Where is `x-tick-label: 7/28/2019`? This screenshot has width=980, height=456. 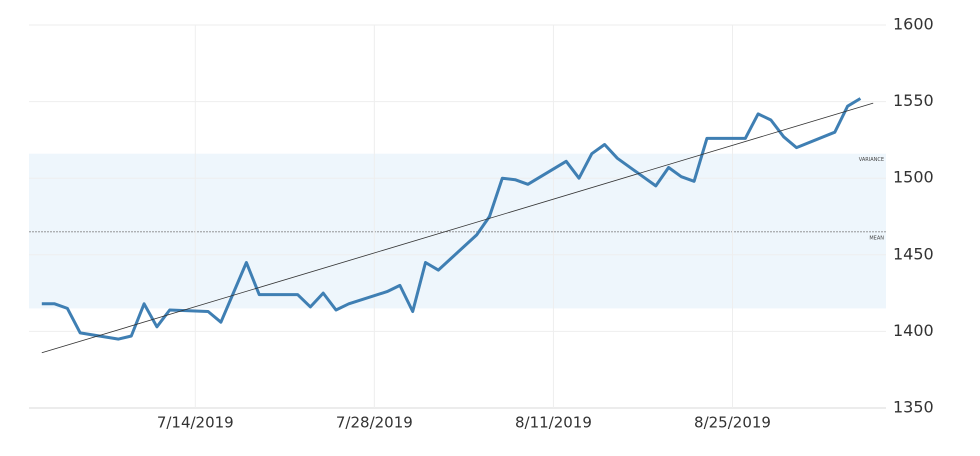 x-tick-label: 7/28/2019 is located at coordinates (374, 423).